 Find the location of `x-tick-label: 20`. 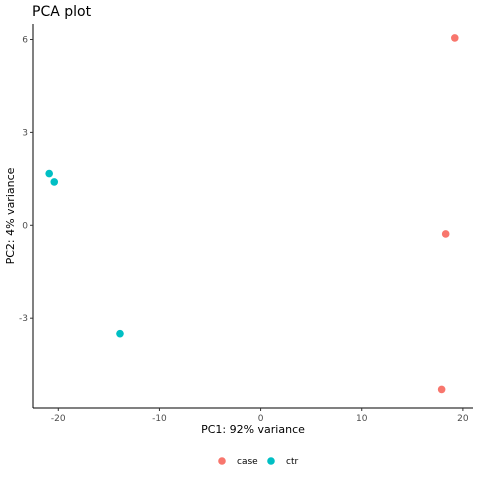

x-tick-label: 20 is located at coordinates (463, 419).